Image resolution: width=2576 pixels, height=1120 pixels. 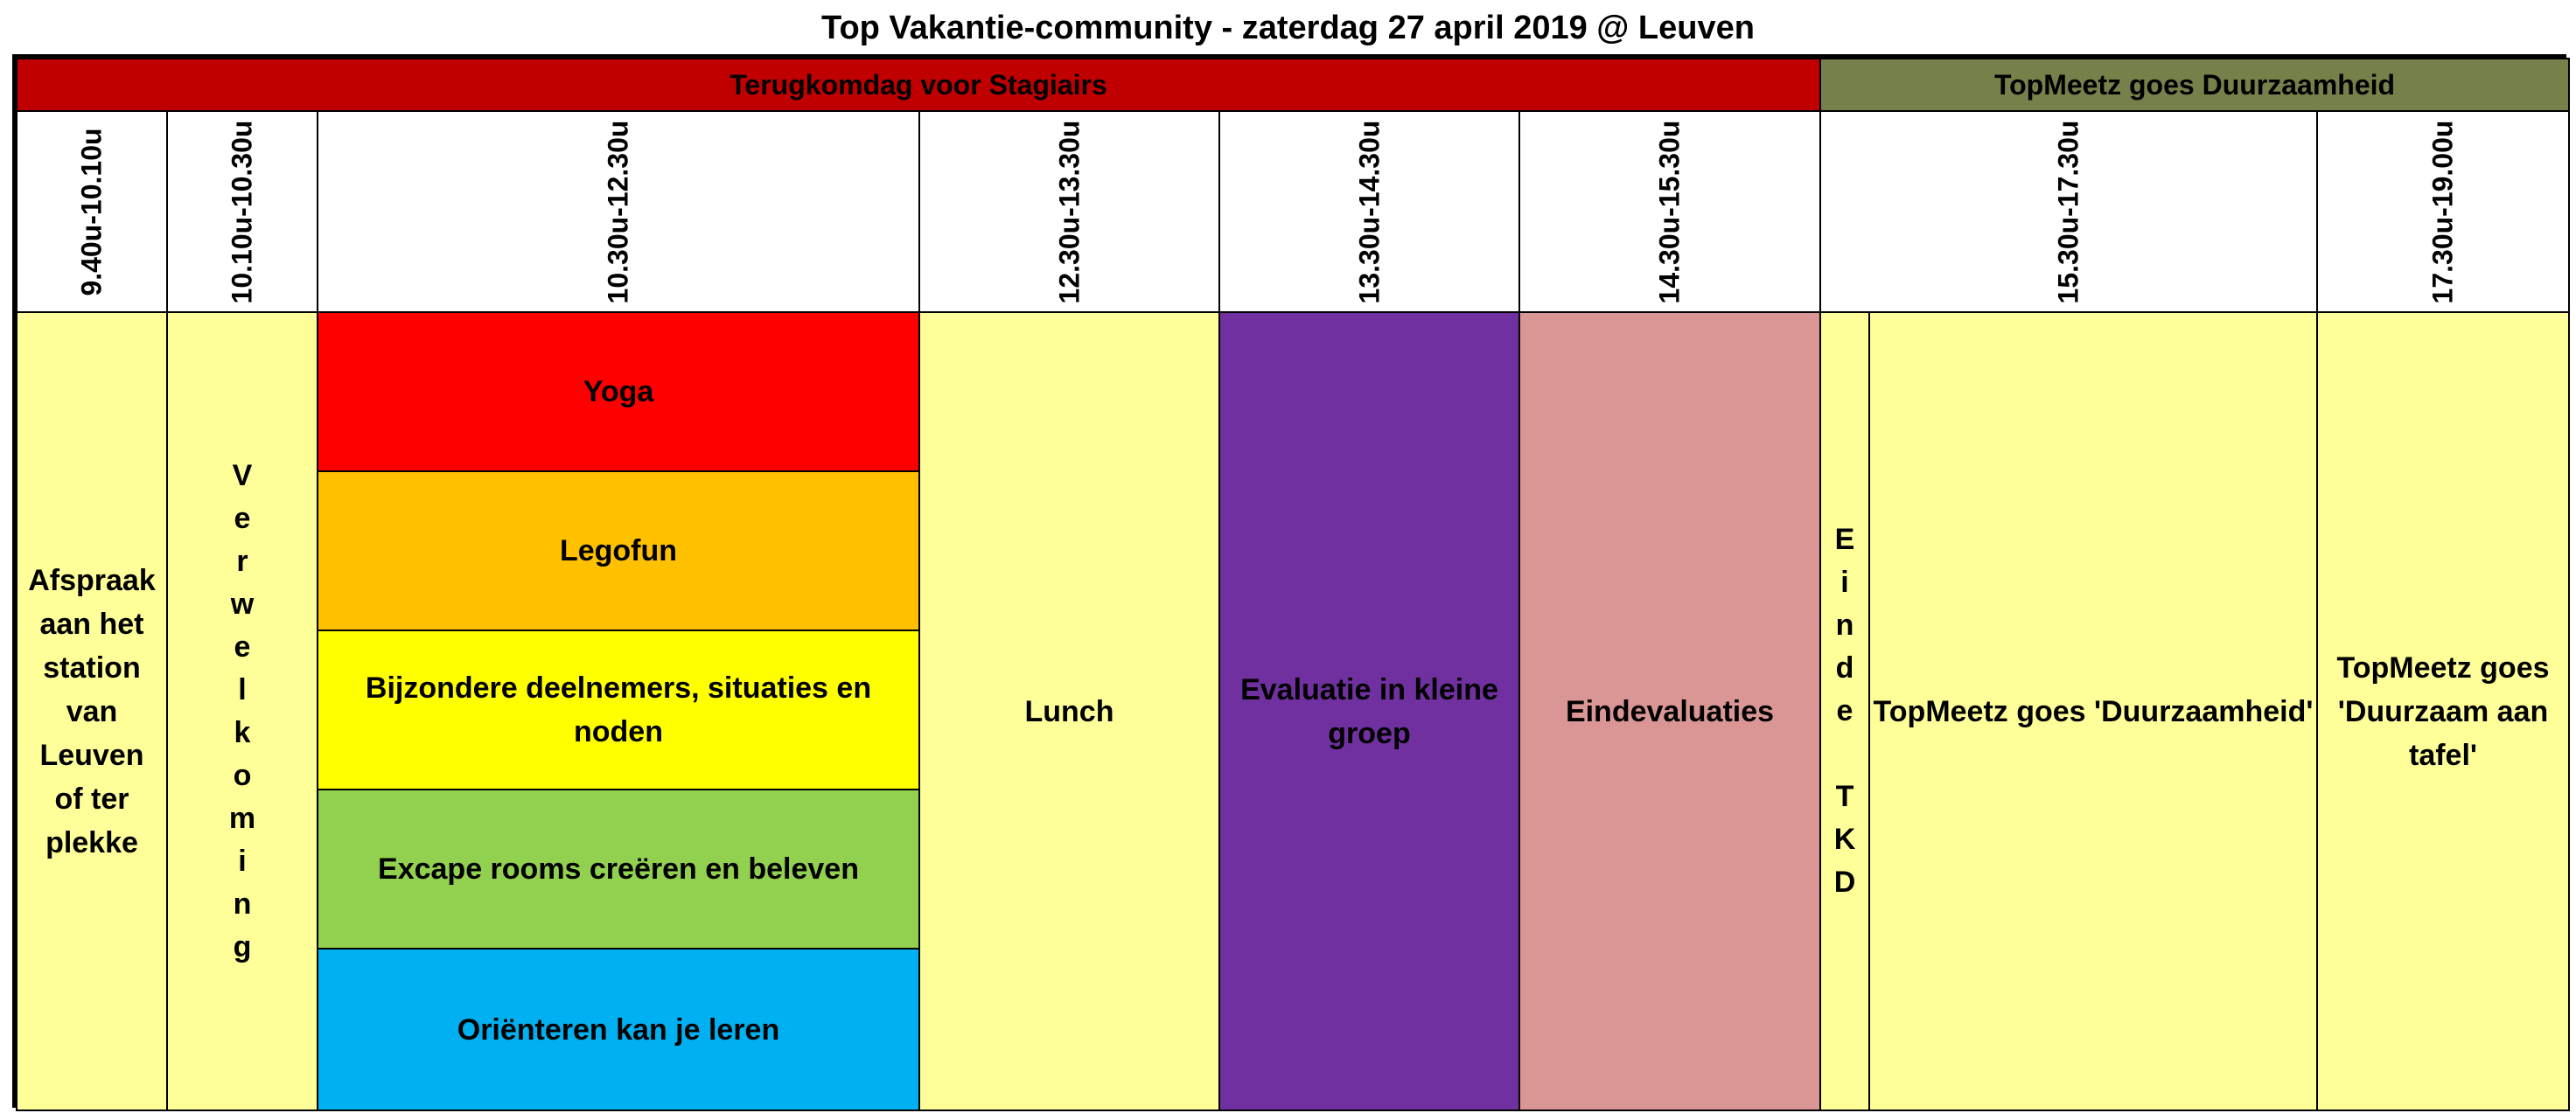 I want to click on time-header-2: 10.10u-10.30u, so click(x=242, y=211).